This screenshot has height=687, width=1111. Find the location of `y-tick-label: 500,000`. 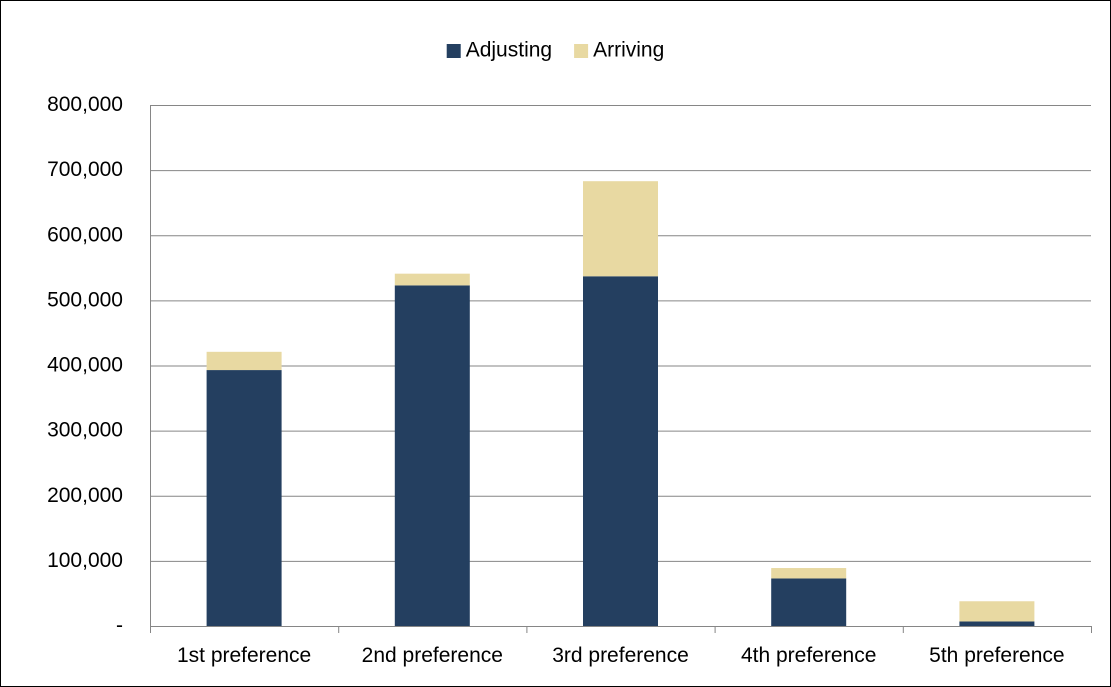

y-tick-label: 500,000 is located at coordinates (85, 299).